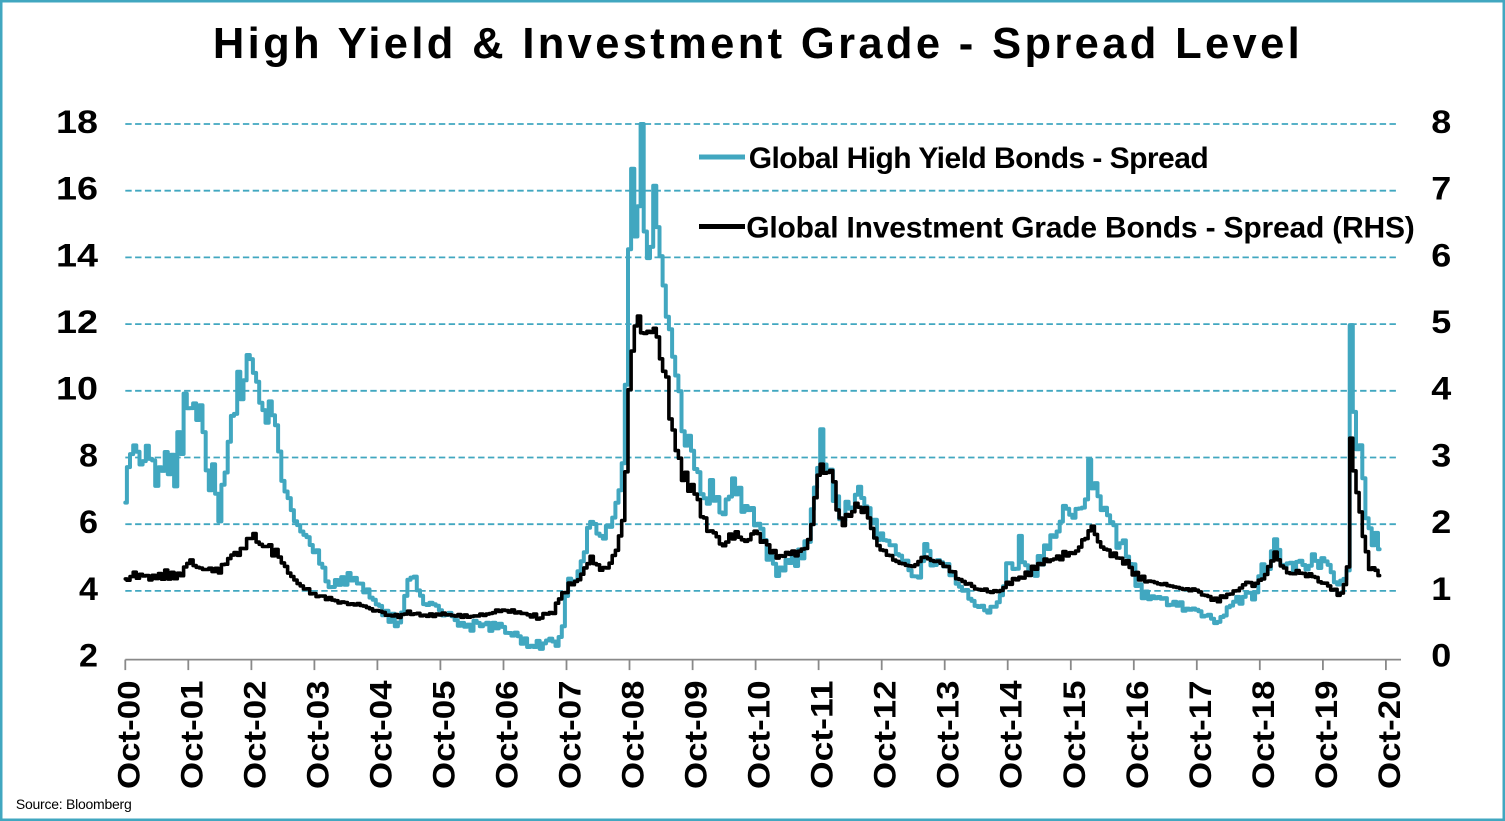  What do you see at coordinates (77, 322) in the screenshot?
I see `svg-text: 12` at bounding box center [77, 322].